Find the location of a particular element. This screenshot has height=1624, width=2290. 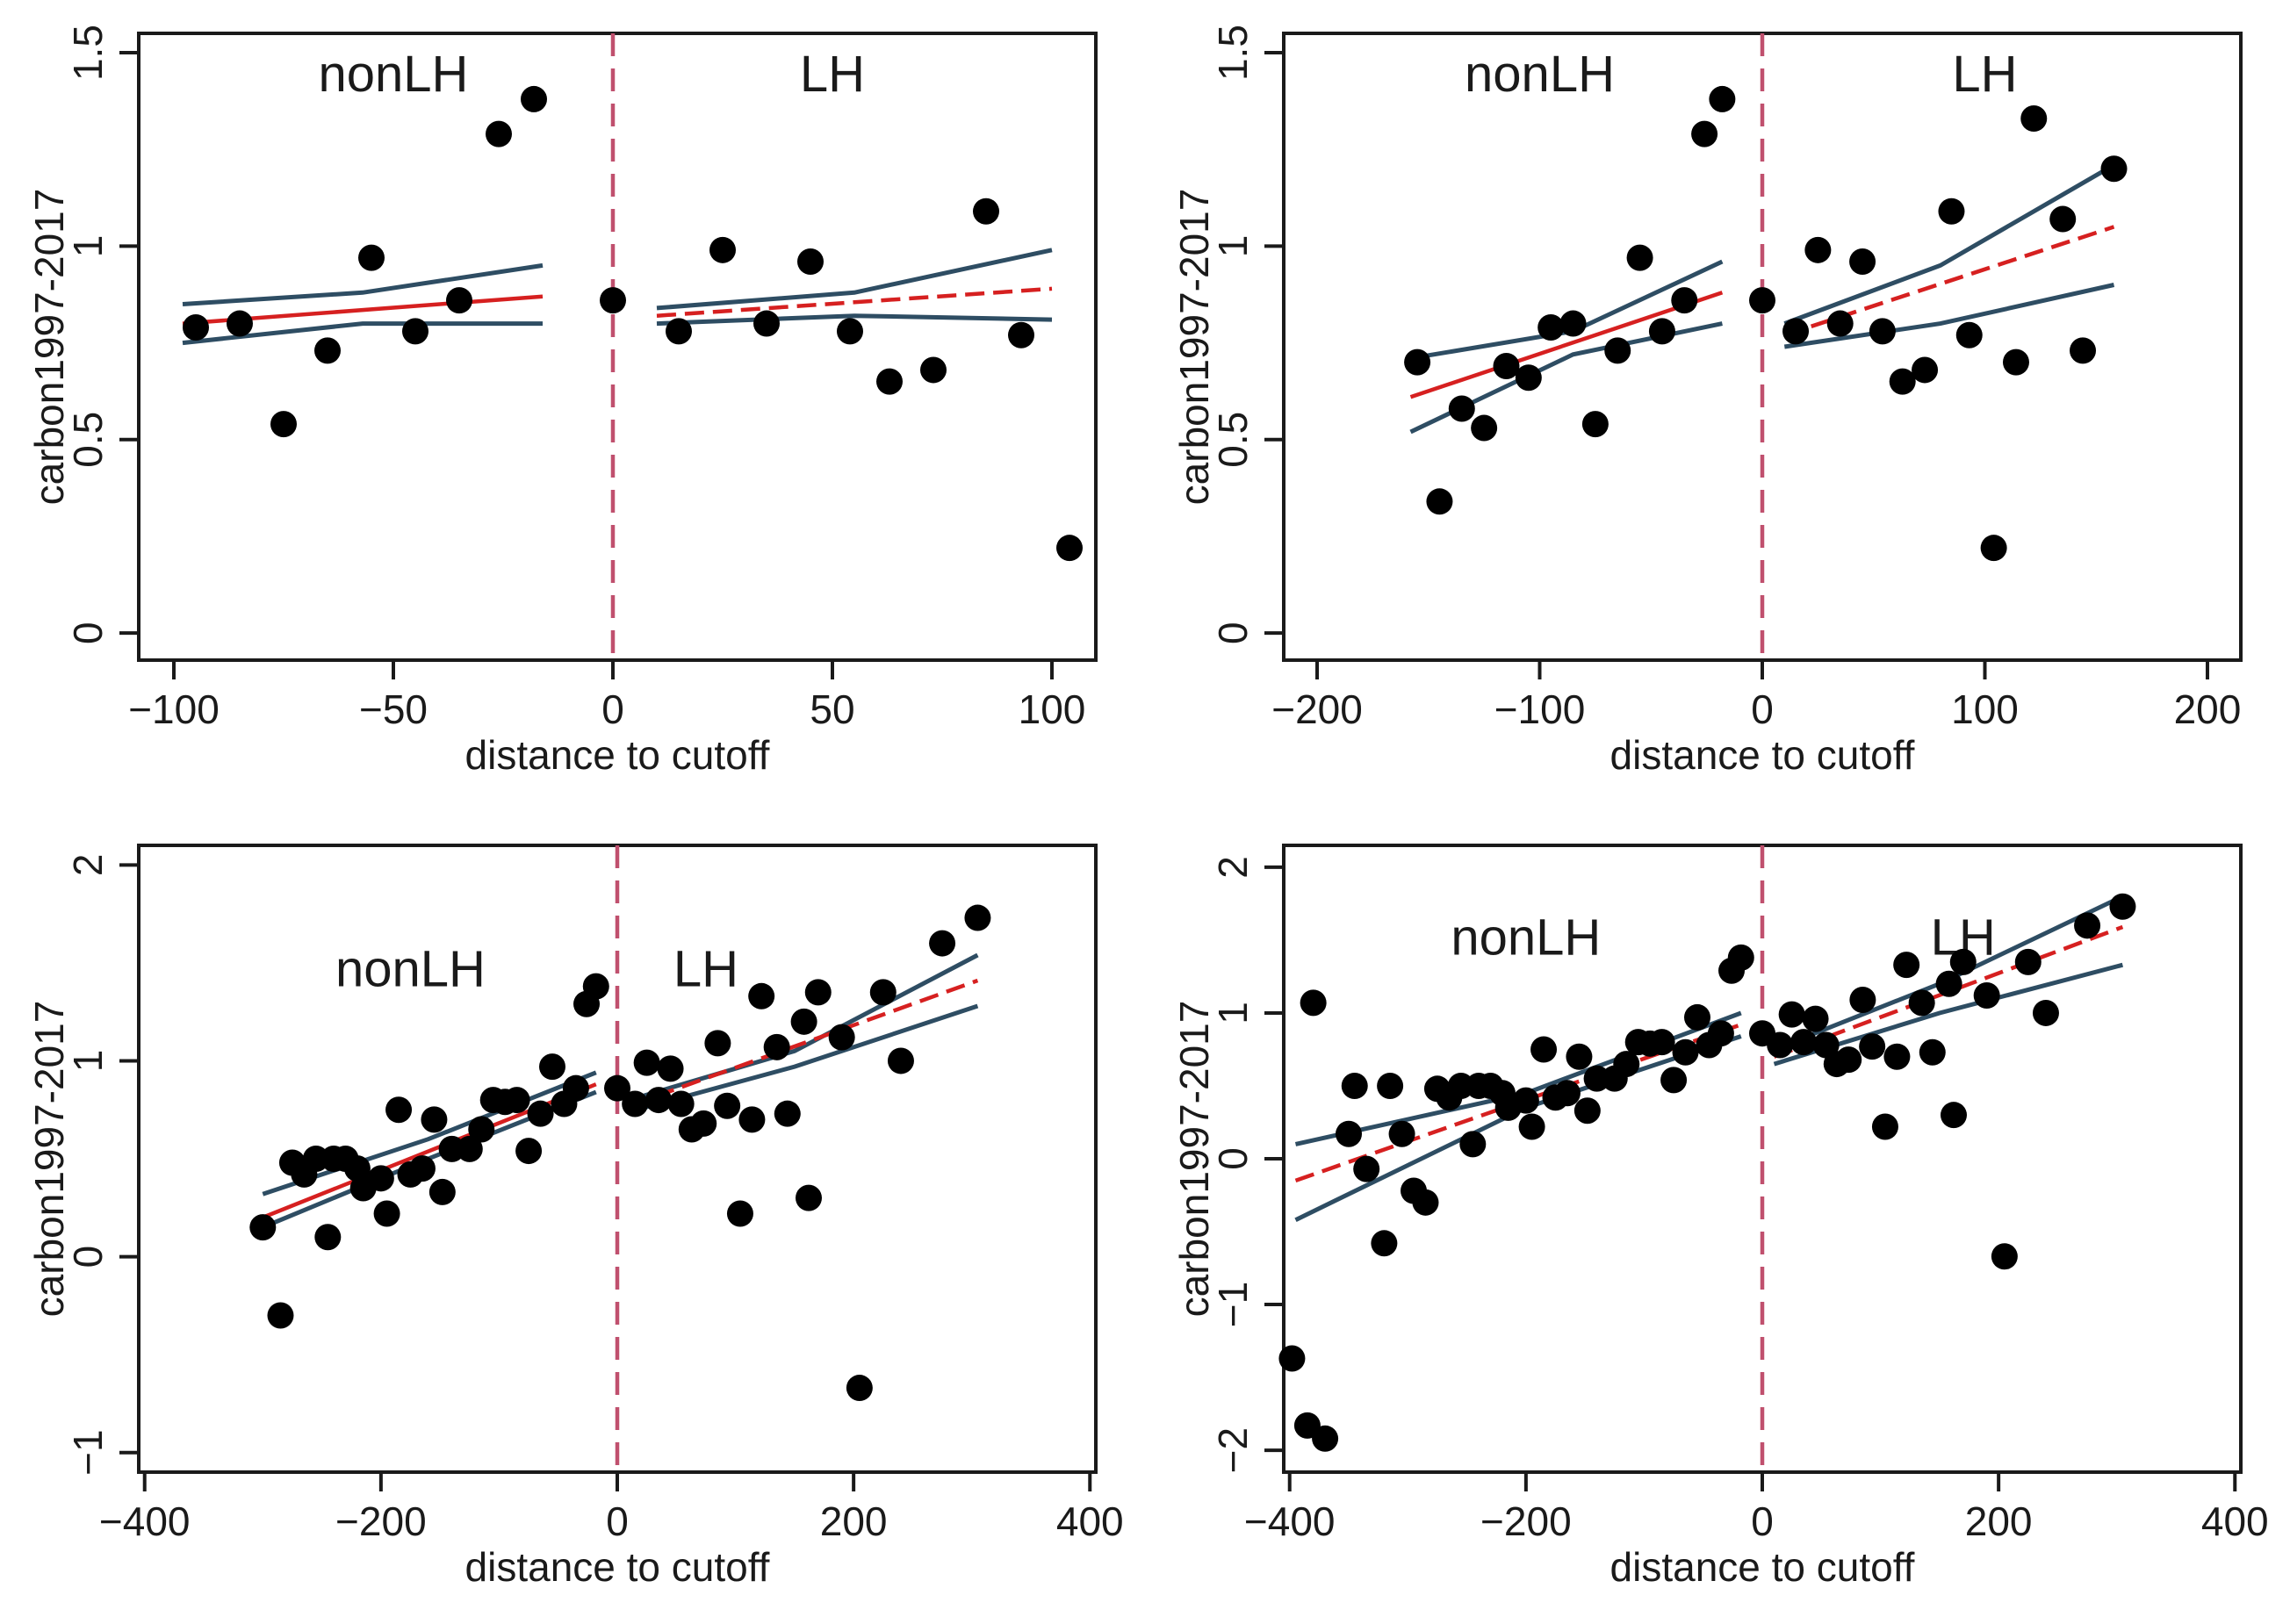

y-tick-label: 2 is located at coordinates (88, 866).